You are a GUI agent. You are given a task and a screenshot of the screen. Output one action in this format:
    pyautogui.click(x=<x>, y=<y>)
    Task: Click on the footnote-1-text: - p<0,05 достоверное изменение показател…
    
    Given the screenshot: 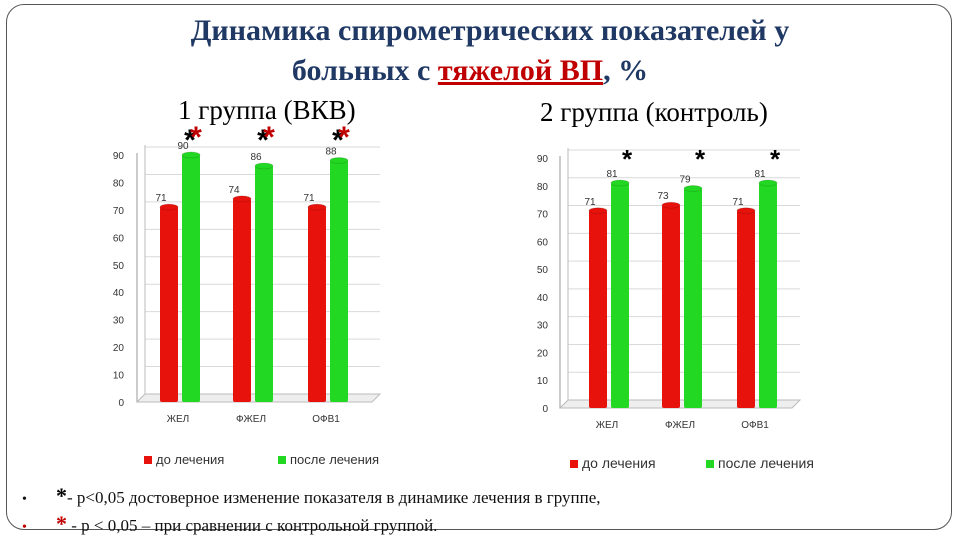 What is the action you would take?
    pyautogui.click(x=334, y=497)
    